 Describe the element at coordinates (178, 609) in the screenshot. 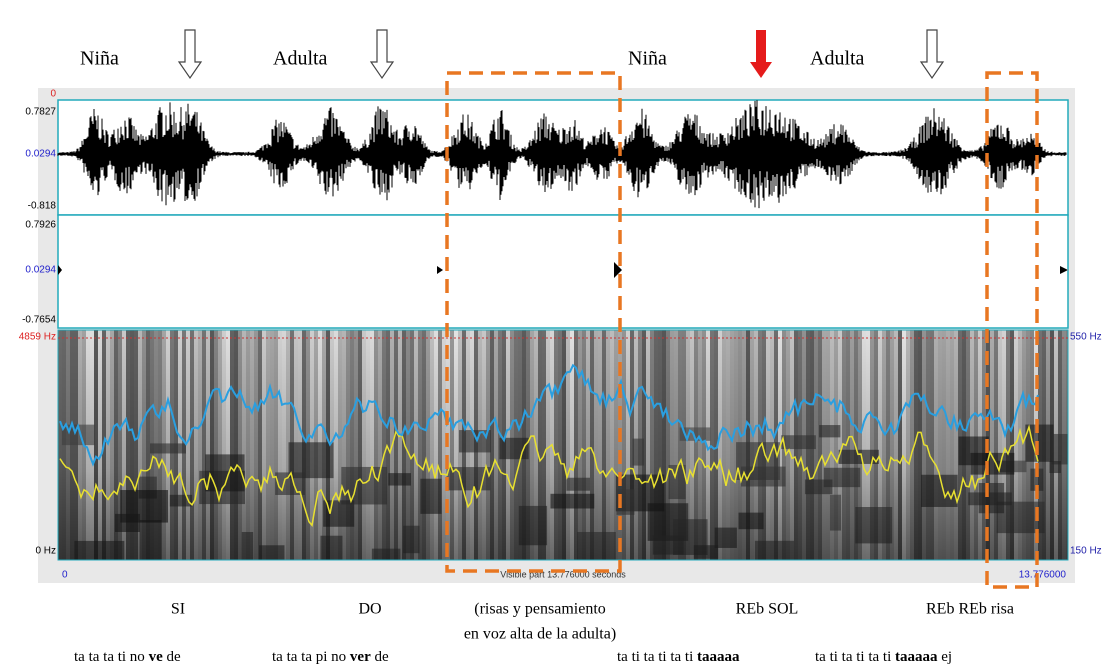

I see `note-label: SI` at that location.